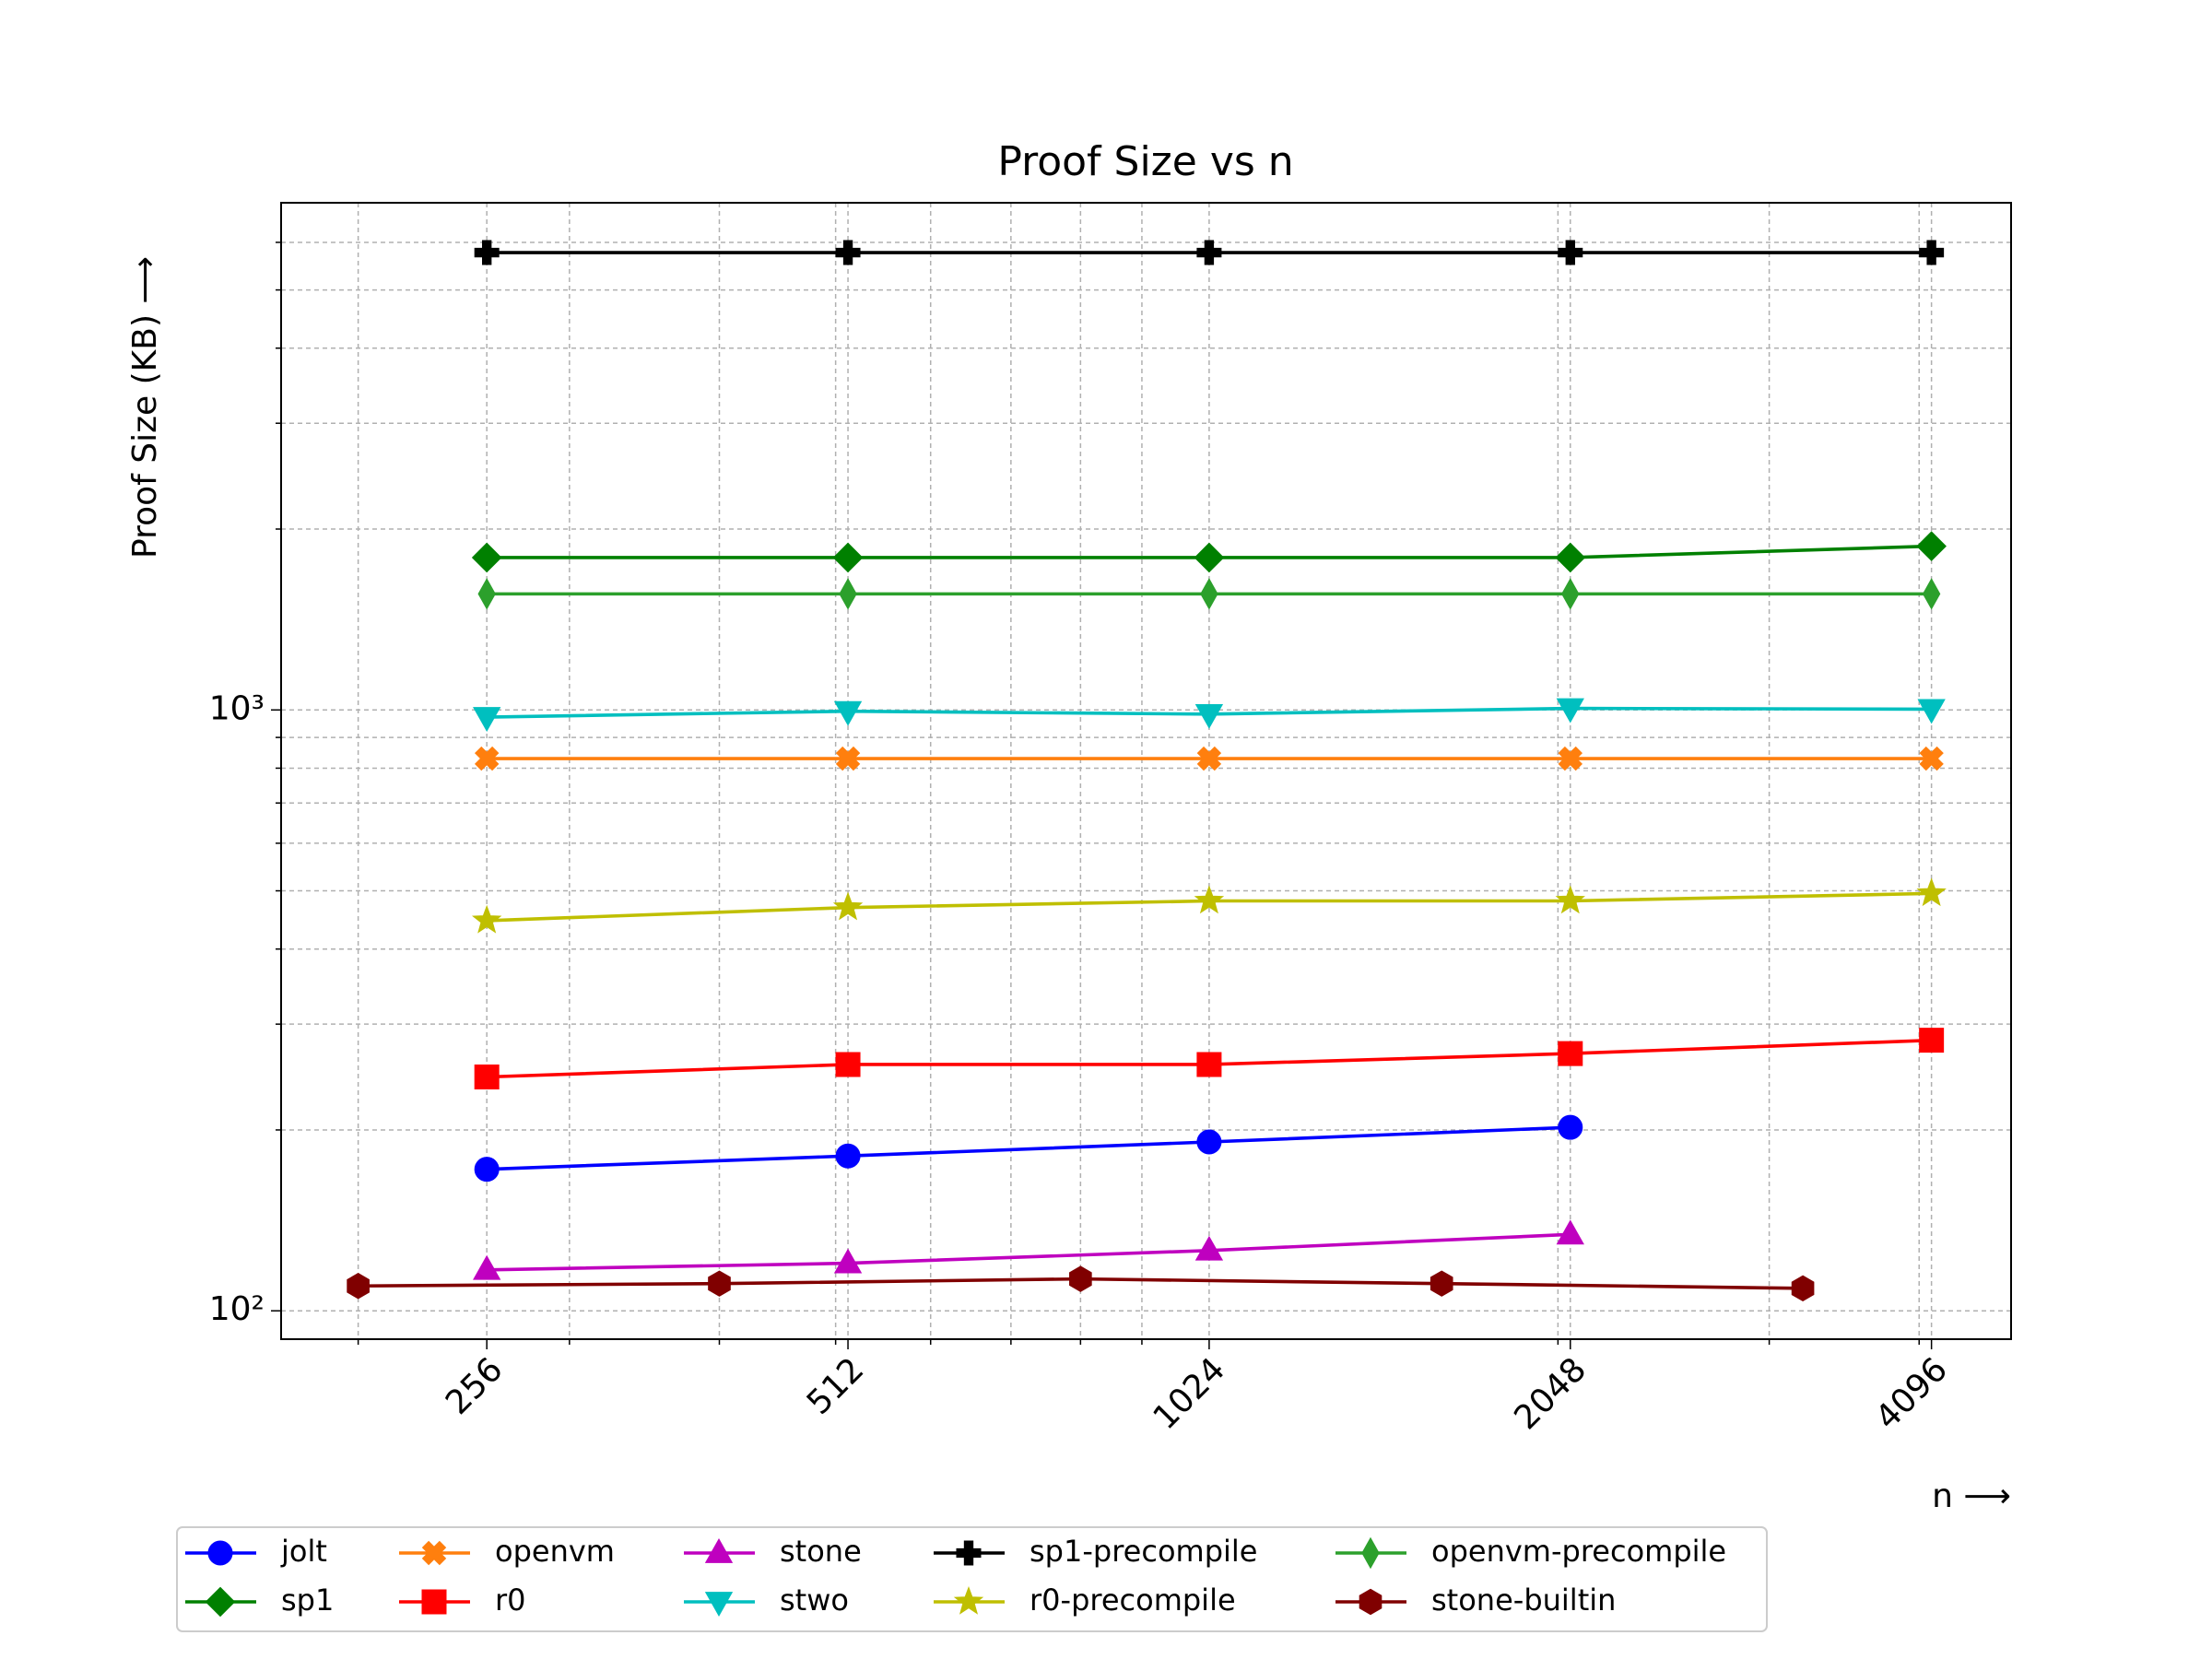 This screenshot has width=2212, height=1659. What do you see at coordinates (145, 407) in the screenshot?
I see `y-axis-label: Proof Size (KB) ⟶` at bounding box center [145, 407].